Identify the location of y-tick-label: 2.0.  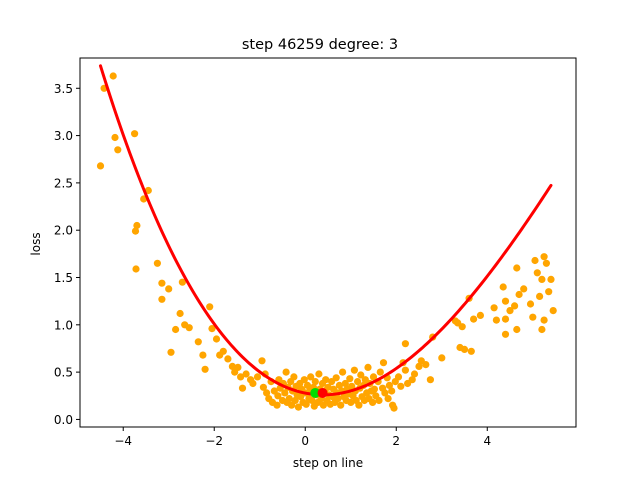
(63, 231).